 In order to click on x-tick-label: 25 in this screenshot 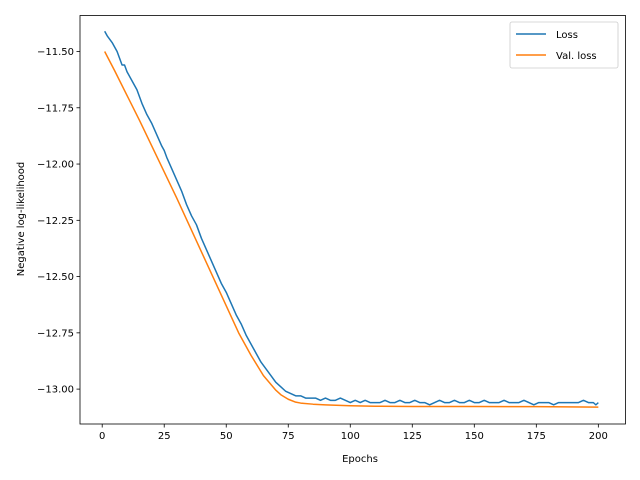, I will do `click(164, 436)`.